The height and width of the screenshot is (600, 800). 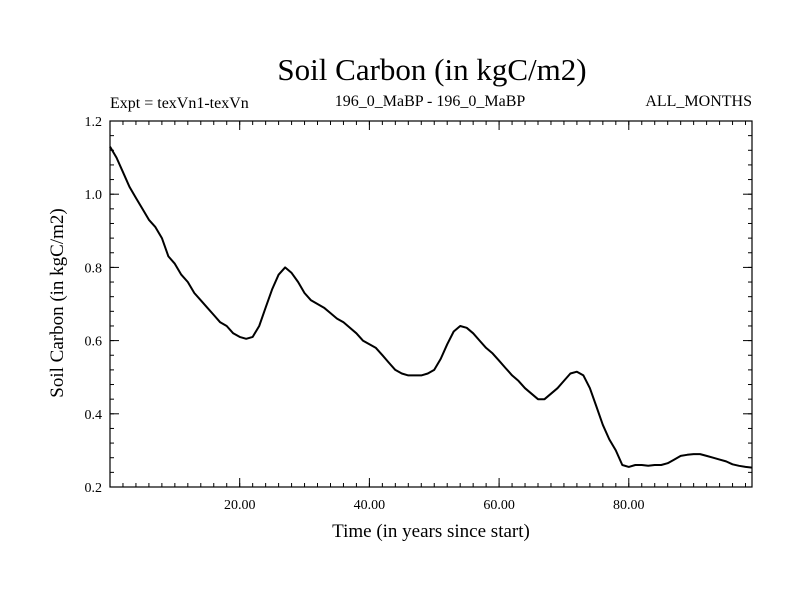 What do you see at coordinates (431, 531) in the screenshot?
I see `x-axis-label: Time (in years since start)` at bounding box center [431, 531].